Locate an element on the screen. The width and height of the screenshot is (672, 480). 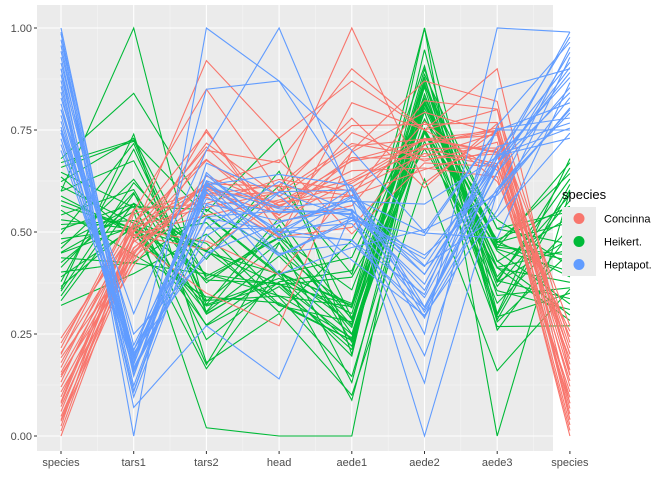
y-axis: 0.00 0.25 0.50 0.75 1.00 is located at coordinates (24, 233).